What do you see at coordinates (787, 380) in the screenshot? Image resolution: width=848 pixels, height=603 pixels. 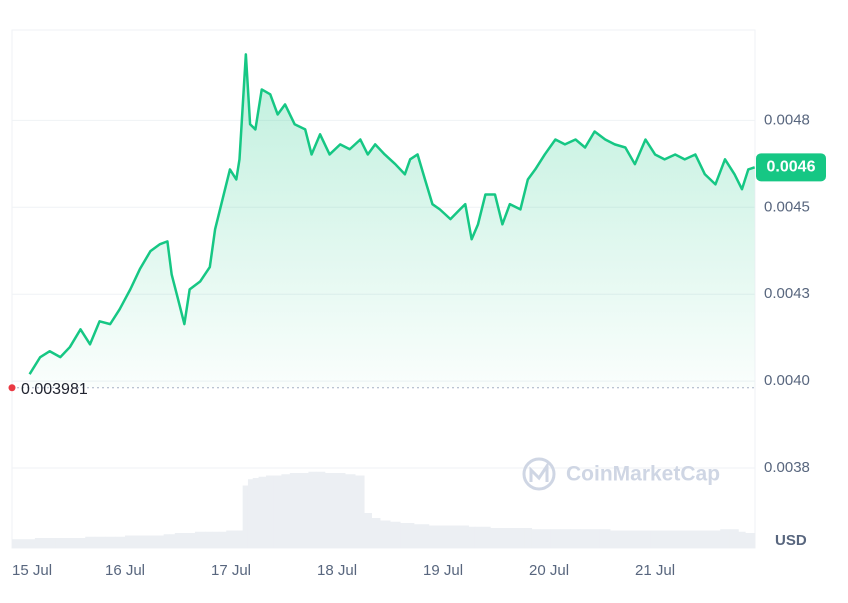 I see `y-tick-label: 0.0040` at bounding box center [787, 380].